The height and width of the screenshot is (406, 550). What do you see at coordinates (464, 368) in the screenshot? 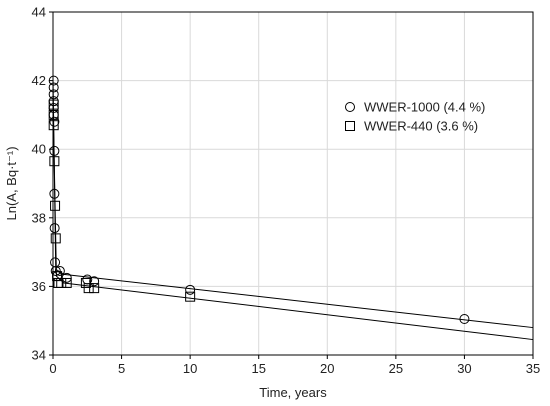
I see `x-tick-label: 30` at bounding box center [464, 368].